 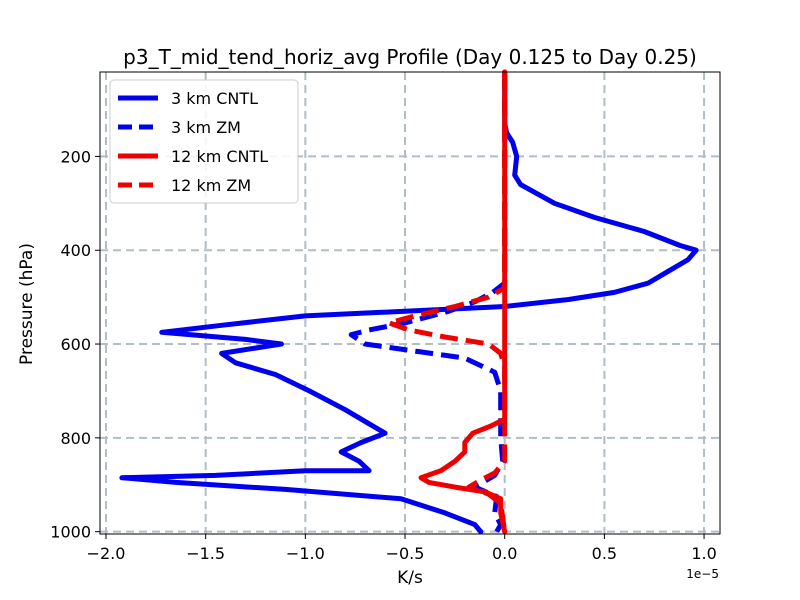 I want to click on x-tick-label: −1.5, so click(x=205, y=553).